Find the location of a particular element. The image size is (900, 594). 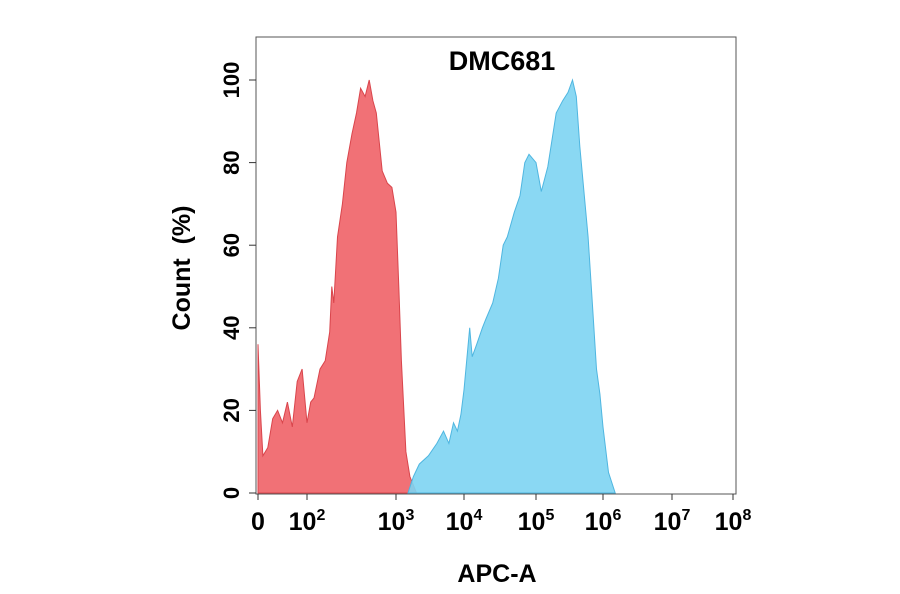

y-tick-label: 0 is located at coordinates (231, 493).